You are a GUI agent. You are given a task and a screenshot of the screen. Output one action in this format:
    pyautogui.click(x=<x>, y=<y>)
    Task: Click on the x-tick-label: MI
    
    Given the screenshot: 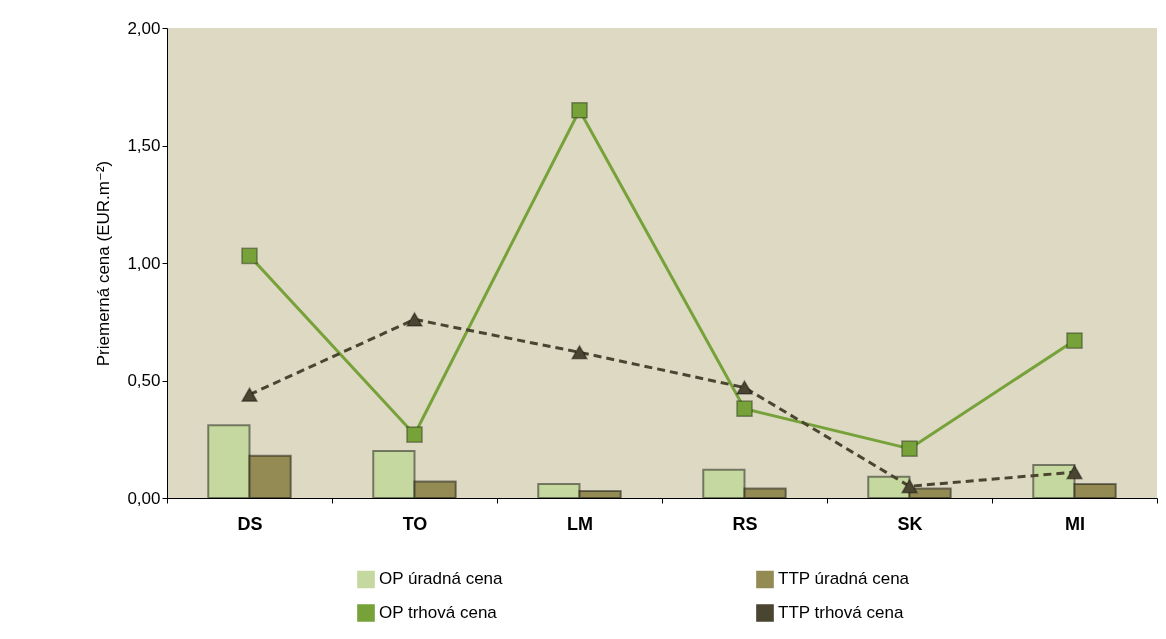 What is the action you would take?
    pyautogui.click(x=1075, y=523)
    